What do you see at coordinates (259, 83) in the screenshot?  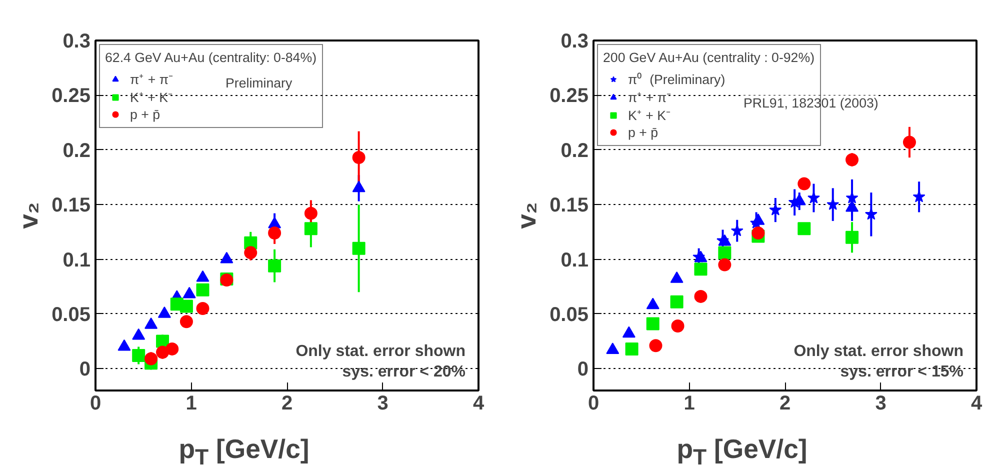 I see `annotation: Preliminary` at bounding box center [259, 83].